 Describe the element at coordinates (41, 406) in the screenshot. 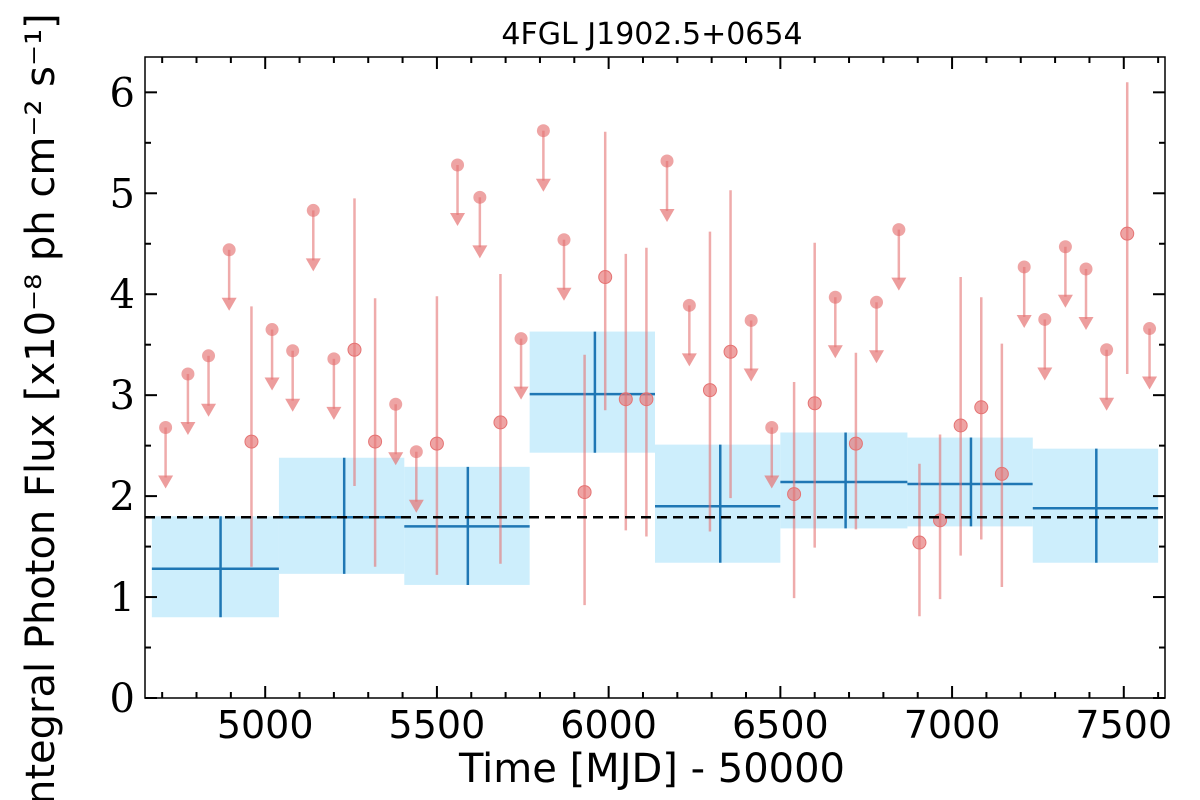

I see `y-axis-label: Integral Photon Flux [x10⁻⁸ ph cm⁻² s⁻¹]` at that location.